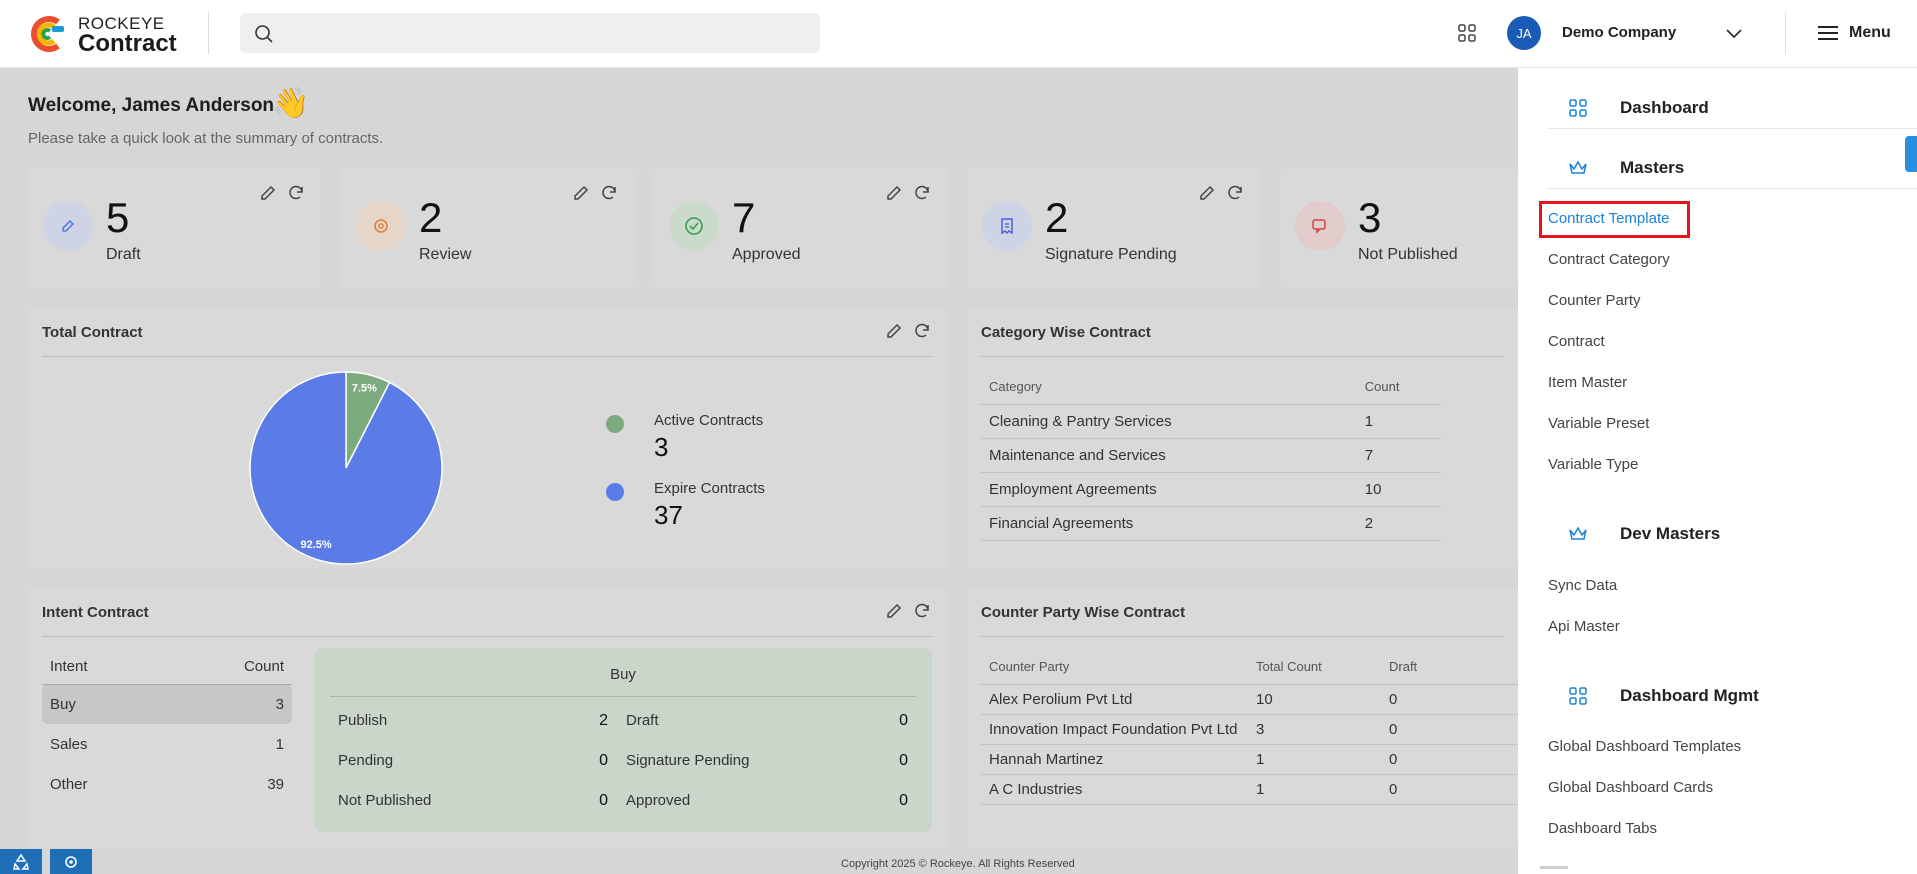  I want to click on menu-masters: Masters, so click(1728, 168).